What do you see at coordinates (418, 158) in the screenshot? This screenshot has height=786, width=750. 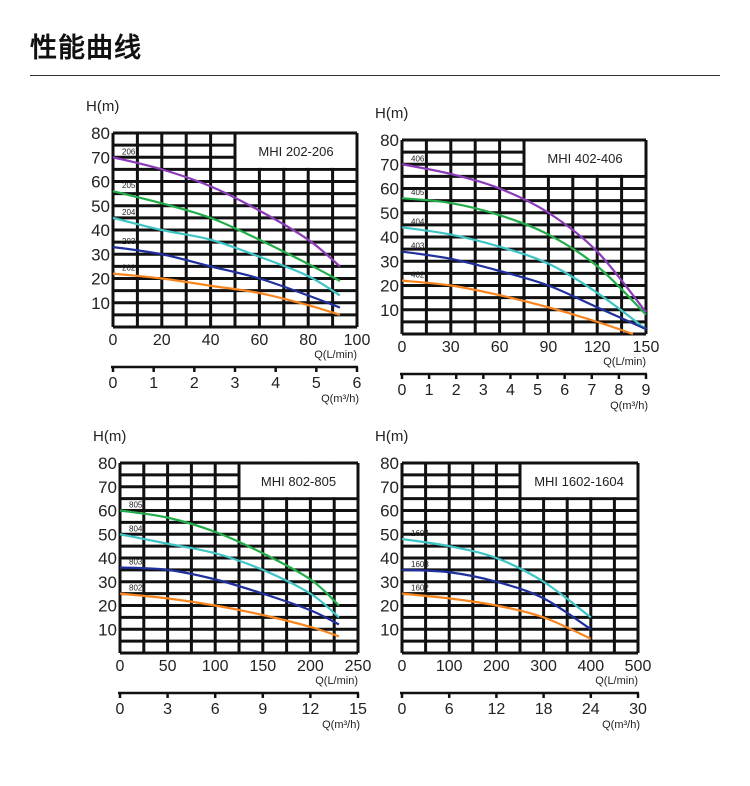 I see `series-label: 406` at bounding box center [418, 158].